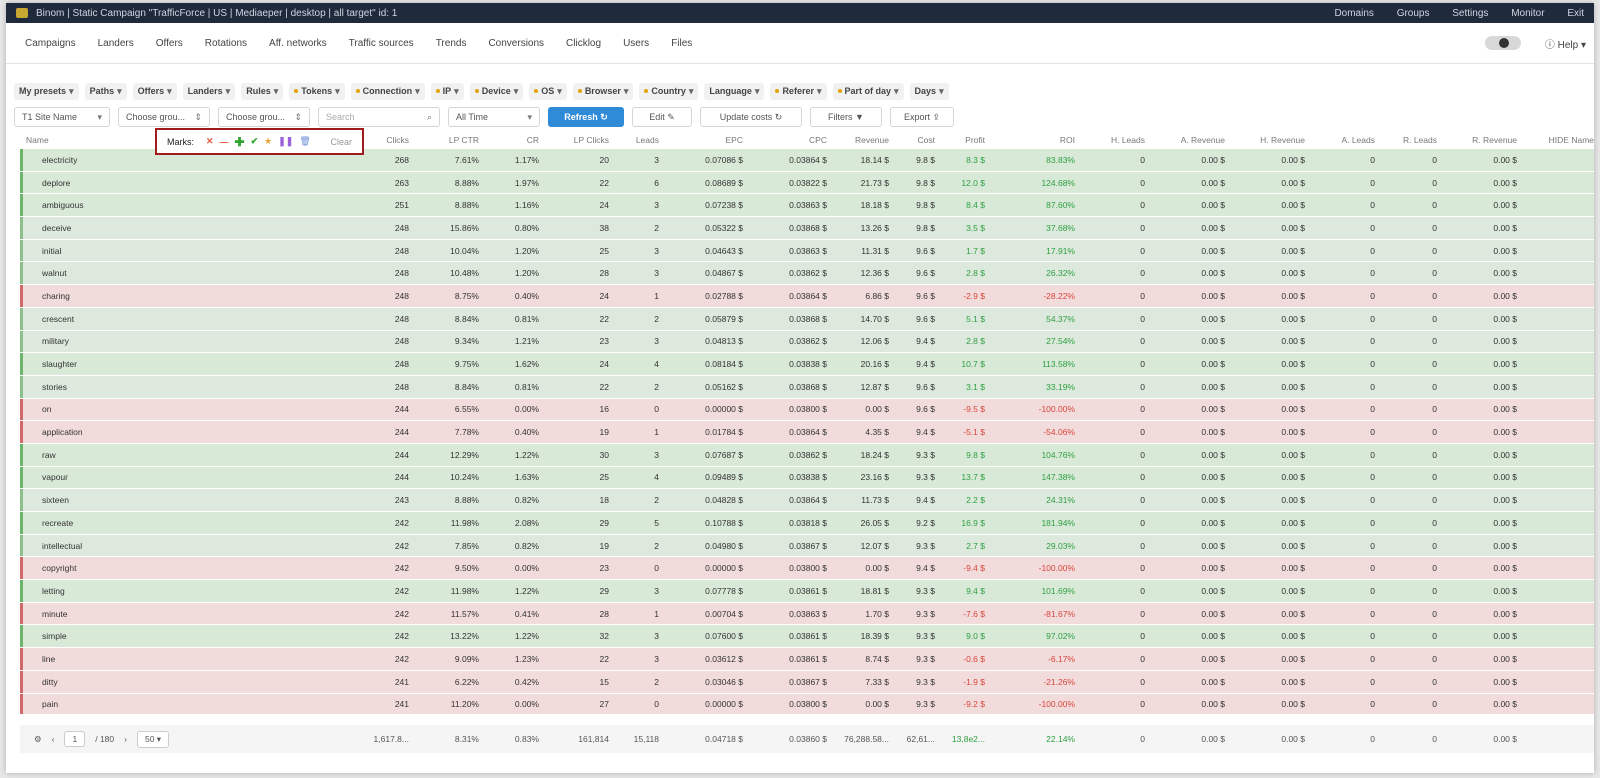 This screenshot has width=1600, height=778. I want to click on filter-chip: My presets ▾, so click(46, 91).